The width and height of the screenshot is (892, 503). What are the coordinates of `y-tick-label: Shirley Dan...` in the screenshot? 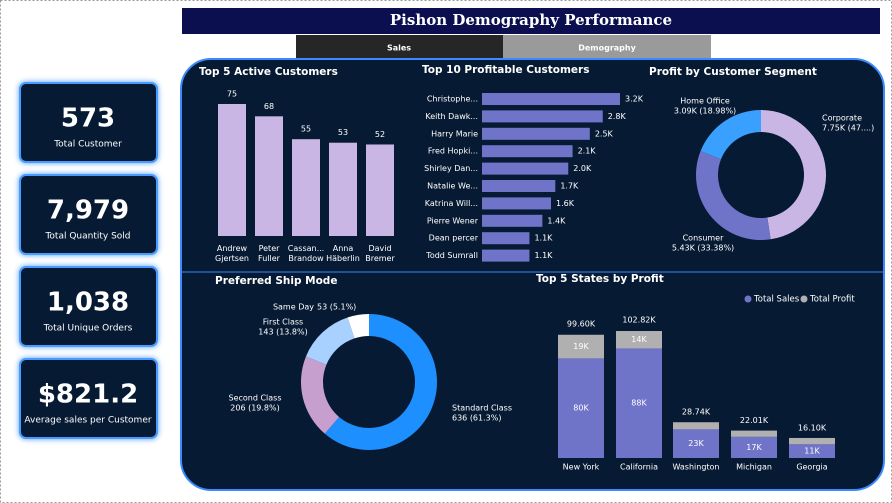 It's located at (451, 168).